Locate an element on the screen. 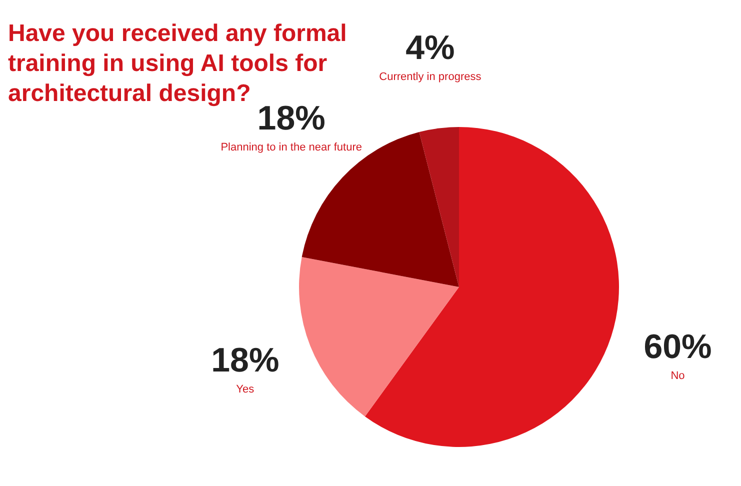  data-label: 4% is located at coordinates (430, 47).